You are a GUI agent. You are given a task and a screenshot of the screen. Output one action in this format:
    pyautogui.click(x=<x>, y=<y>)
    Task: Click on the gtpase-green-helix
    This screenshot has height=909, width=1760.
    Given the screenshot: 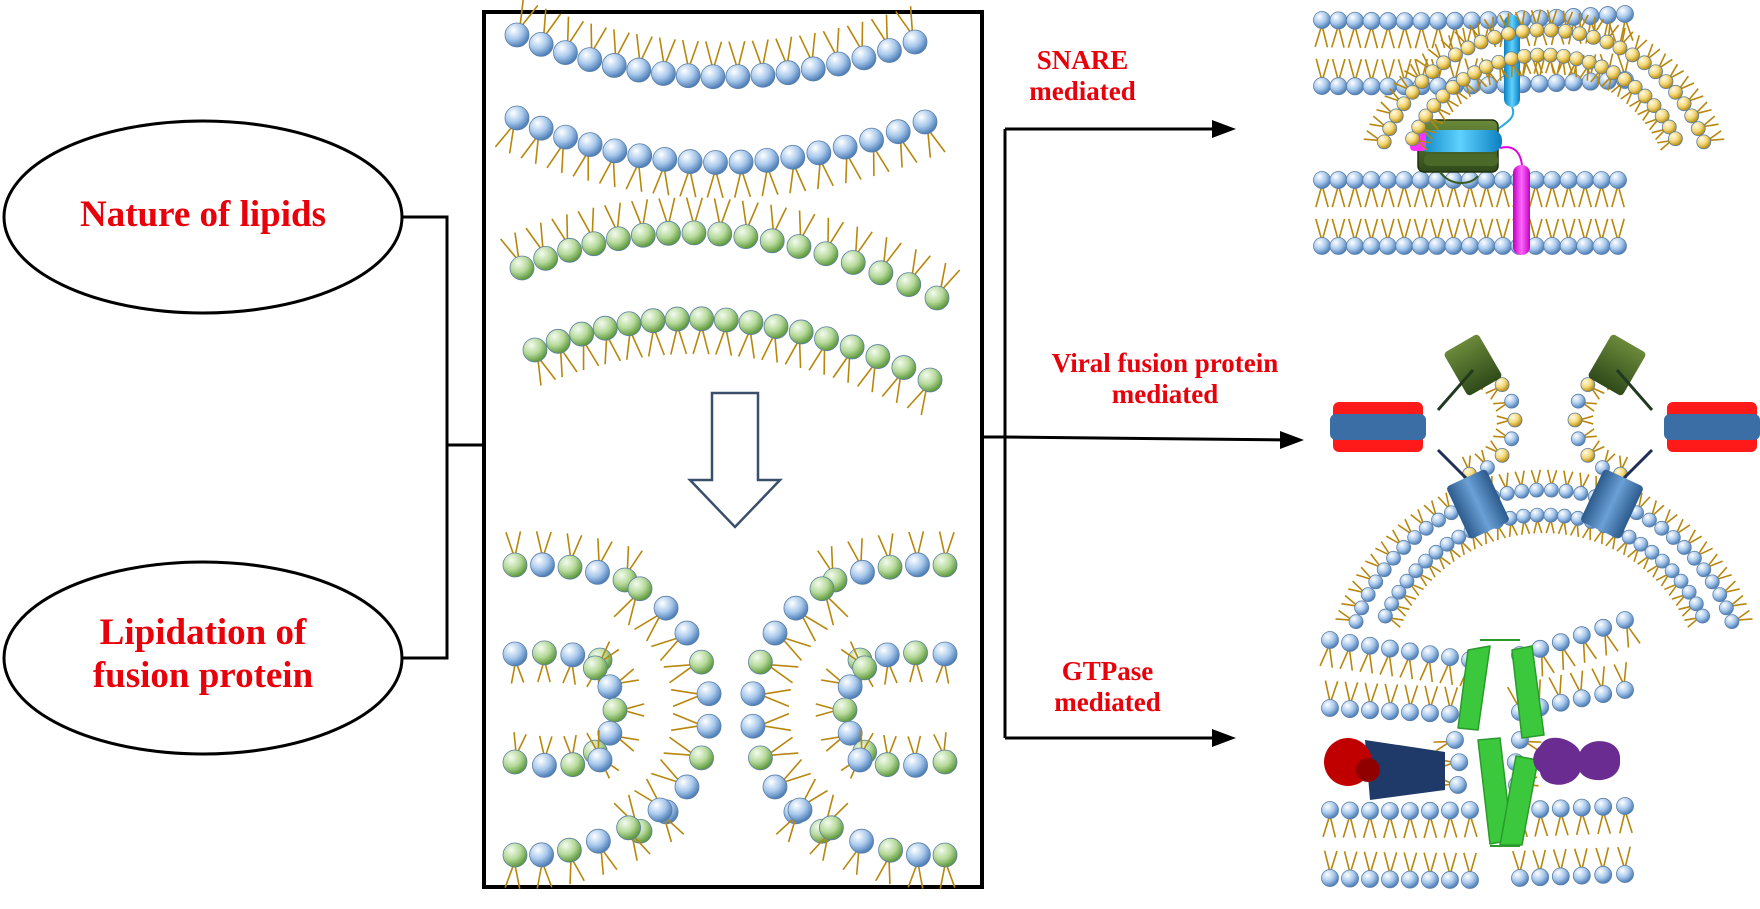 What is the action you would take?
    pyautogui.click(x=1528, y=692)
    